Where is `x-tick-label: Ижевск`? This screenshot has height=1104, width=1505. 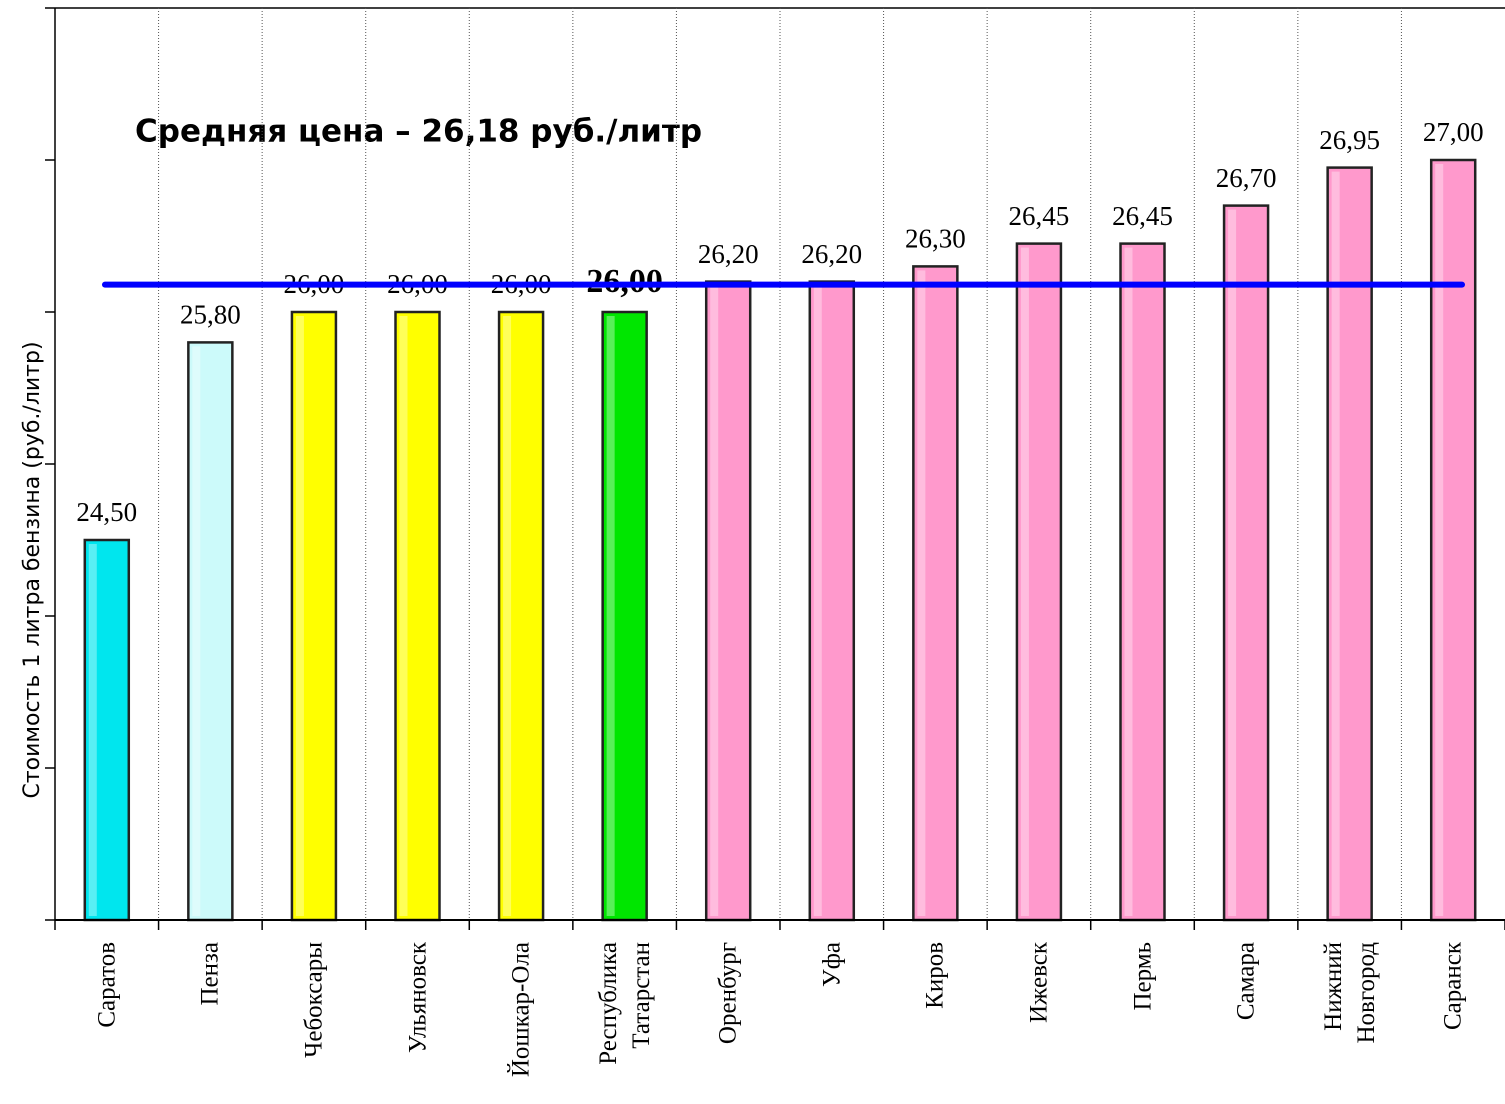 x-tick-label: Ижевск is located at coordinates (1039, 982).